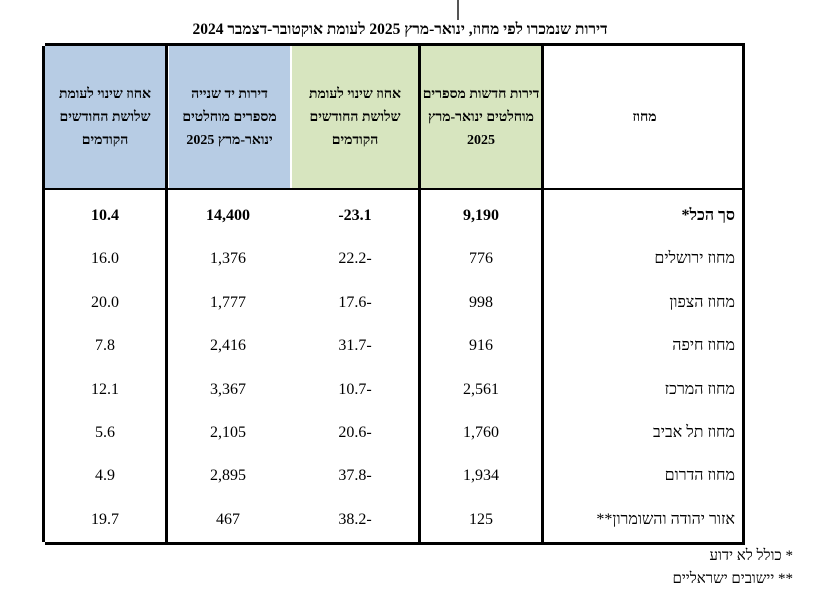 The height and width of the screenshot is (594, 839). What do you see at coordinates (355, 432) in the screenshot?
I see `cell-new-pct: 20.6-` at bounding box center [355, 432].